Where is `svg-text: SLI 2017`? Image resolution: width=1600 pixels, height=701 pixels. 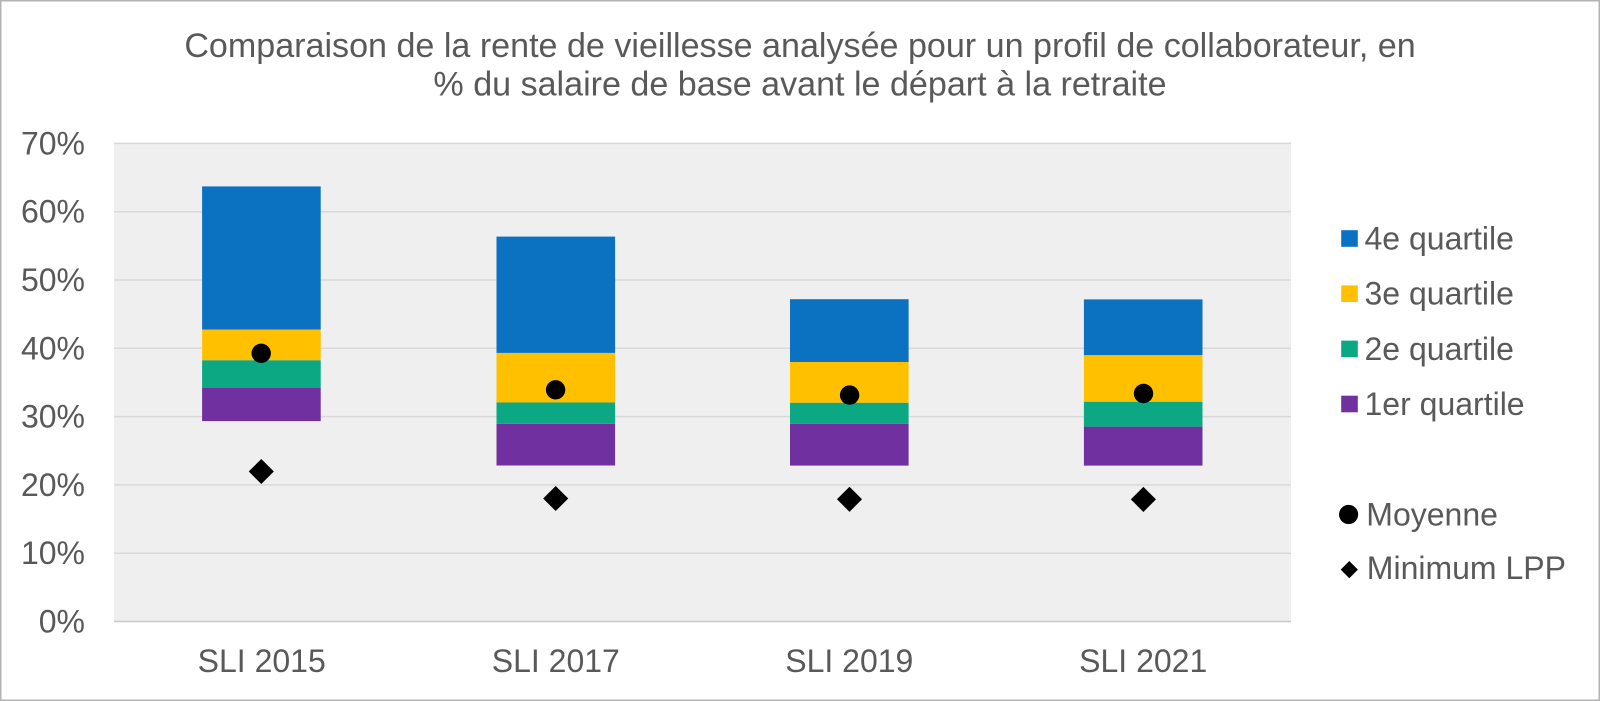 svg-text: SLI 2017 is located at coordinates (556, 661).